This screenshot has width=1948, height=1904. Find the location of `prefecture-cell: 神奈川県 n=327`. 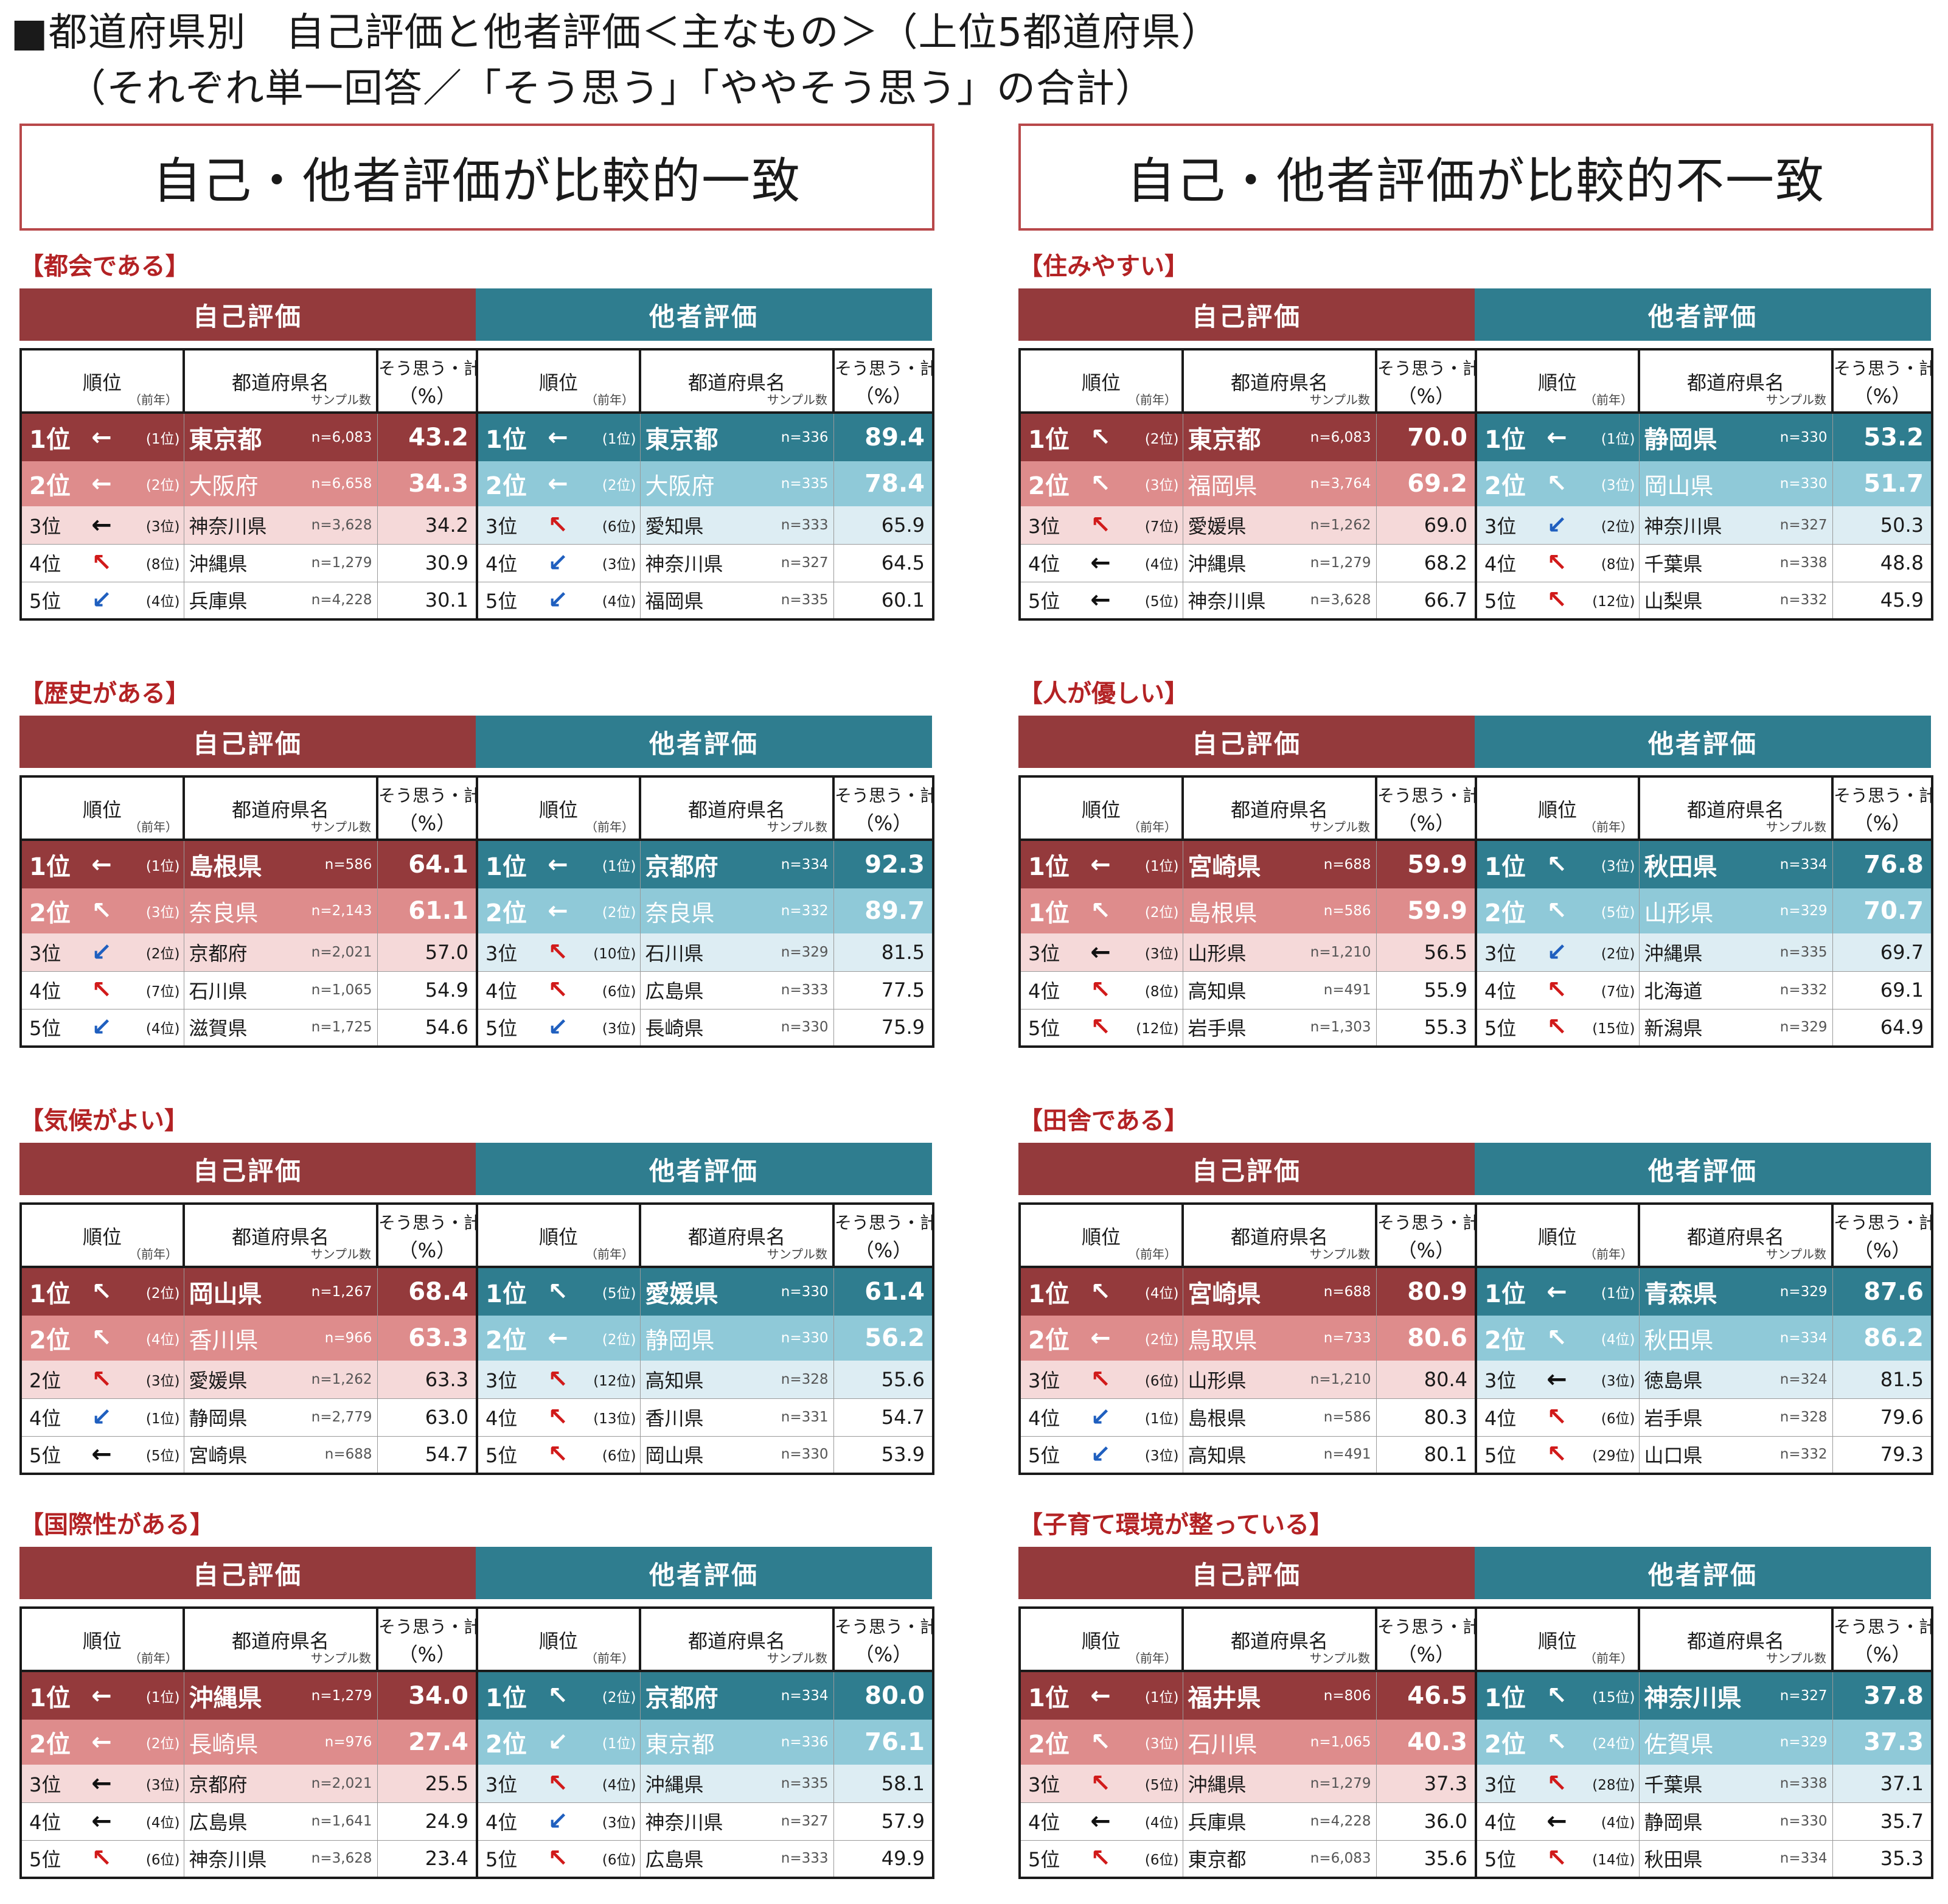

prefecture-cell: 神奈川県 n=327 is located at coordinates (1736, 1695).